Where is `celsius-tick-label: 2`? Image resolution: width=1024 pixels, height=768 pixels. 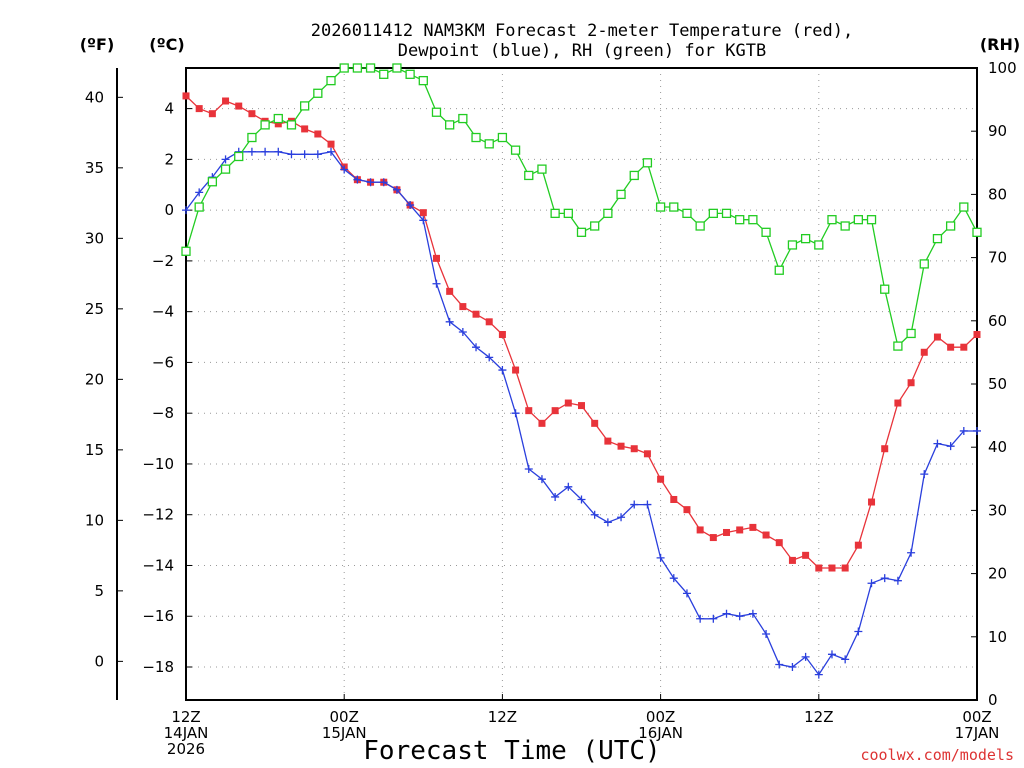
celsius-tick-label: 2 is located at coordinates (169, 159).